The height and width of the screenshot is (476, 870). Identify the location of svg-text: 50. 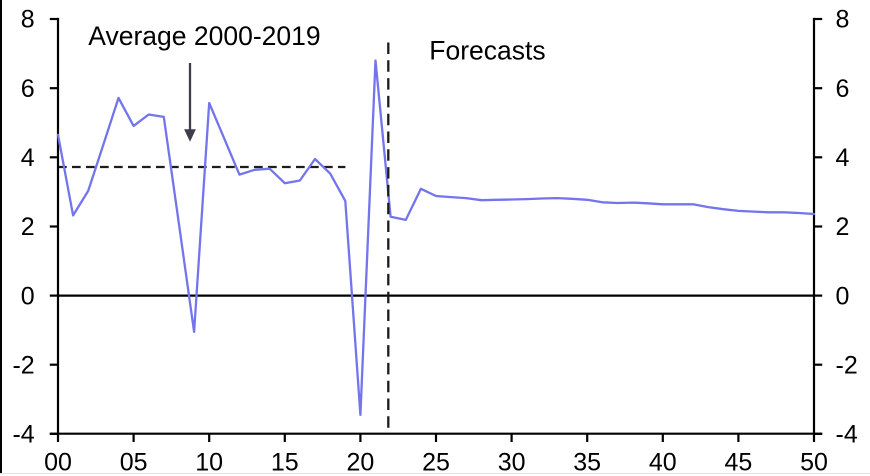
(814, 462).